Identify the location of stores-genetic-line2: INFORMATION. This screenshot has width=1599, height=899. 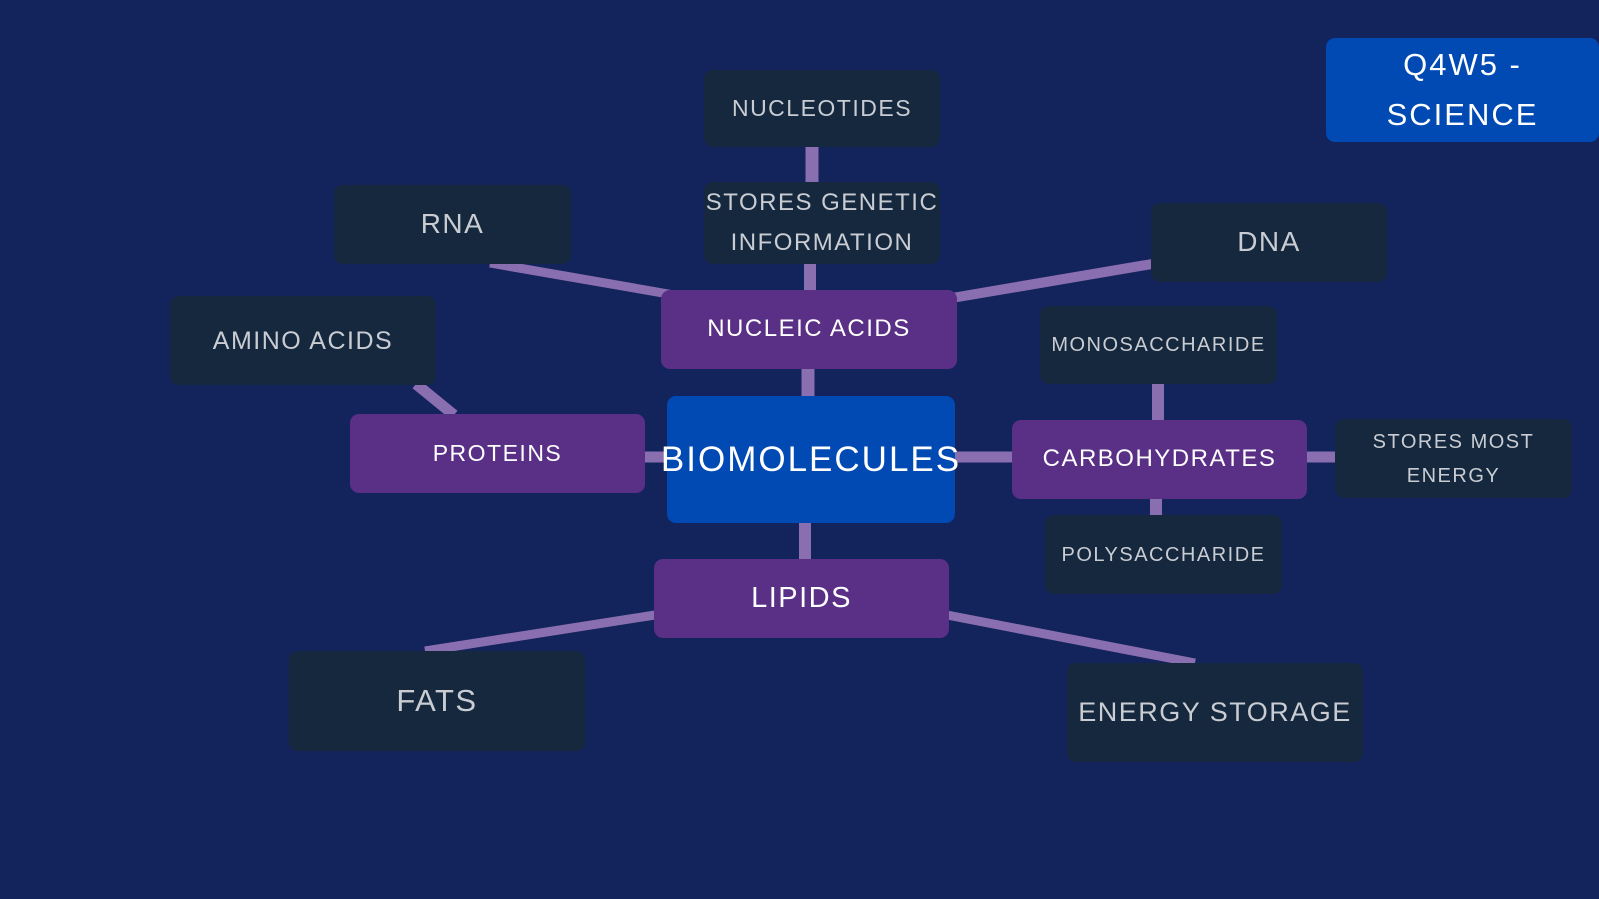
(822, 242).